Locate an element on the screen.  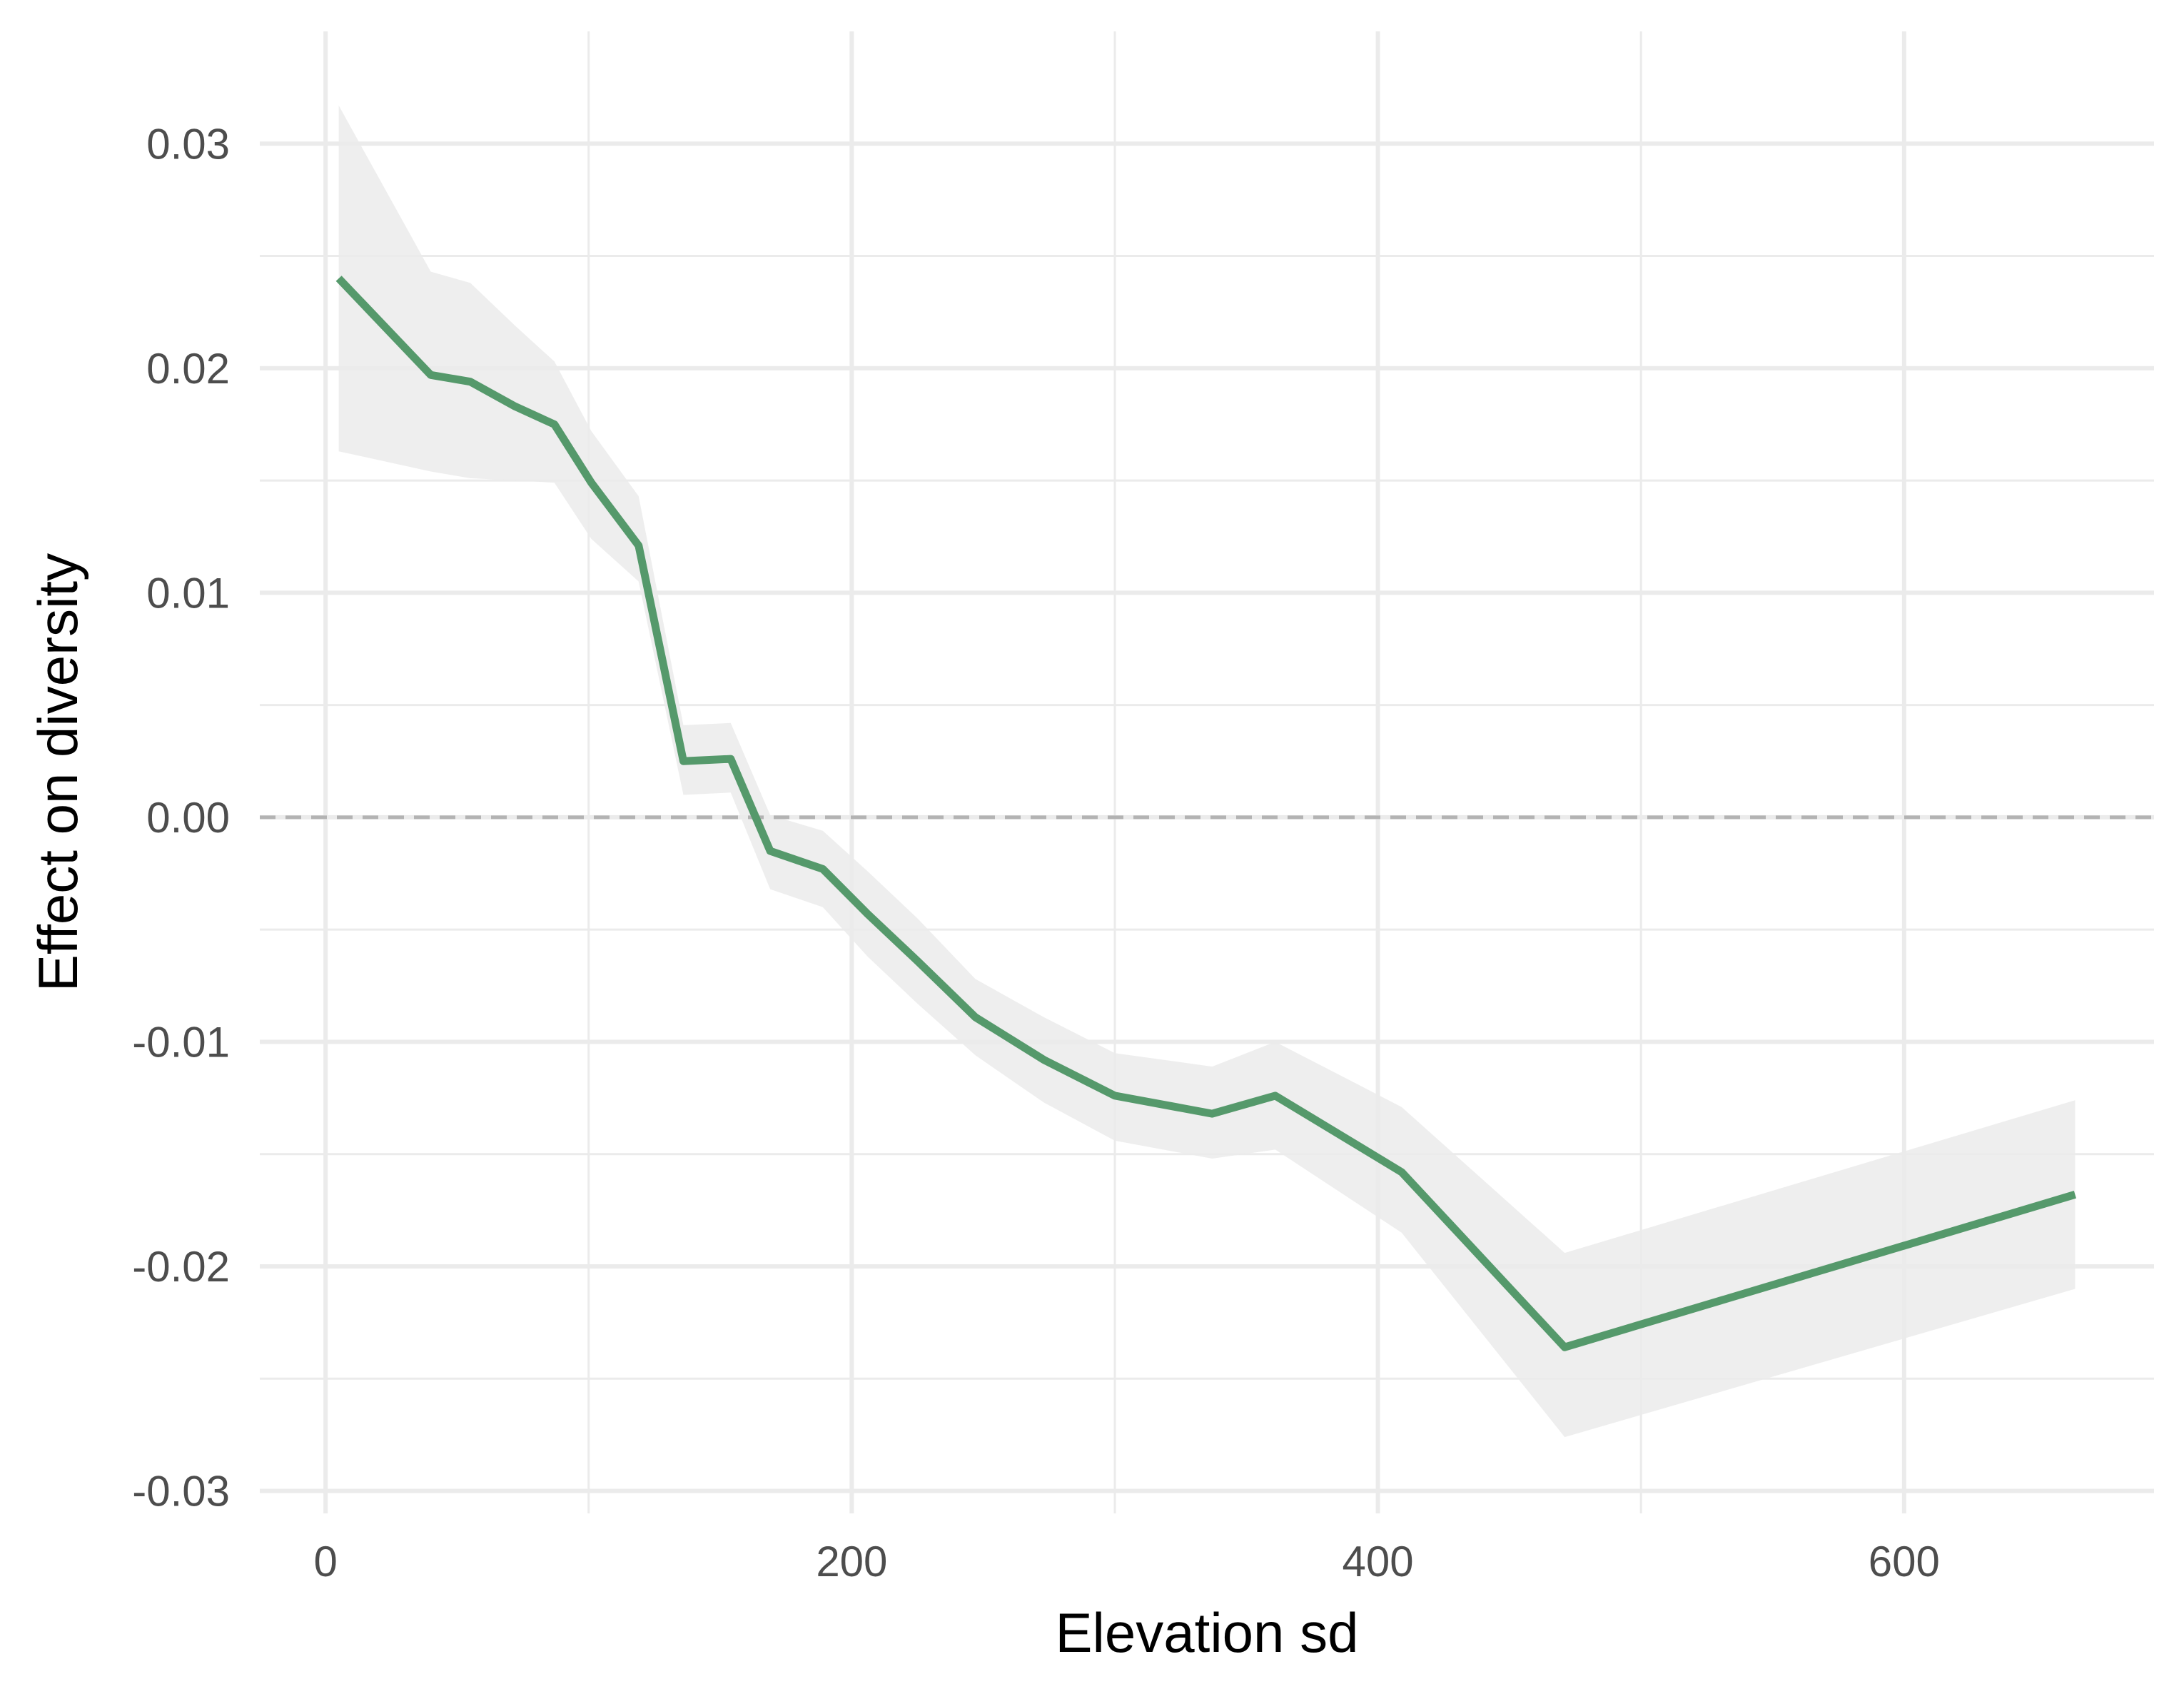
y-tick-label: 0.02 is located at coordinates (188, 369).